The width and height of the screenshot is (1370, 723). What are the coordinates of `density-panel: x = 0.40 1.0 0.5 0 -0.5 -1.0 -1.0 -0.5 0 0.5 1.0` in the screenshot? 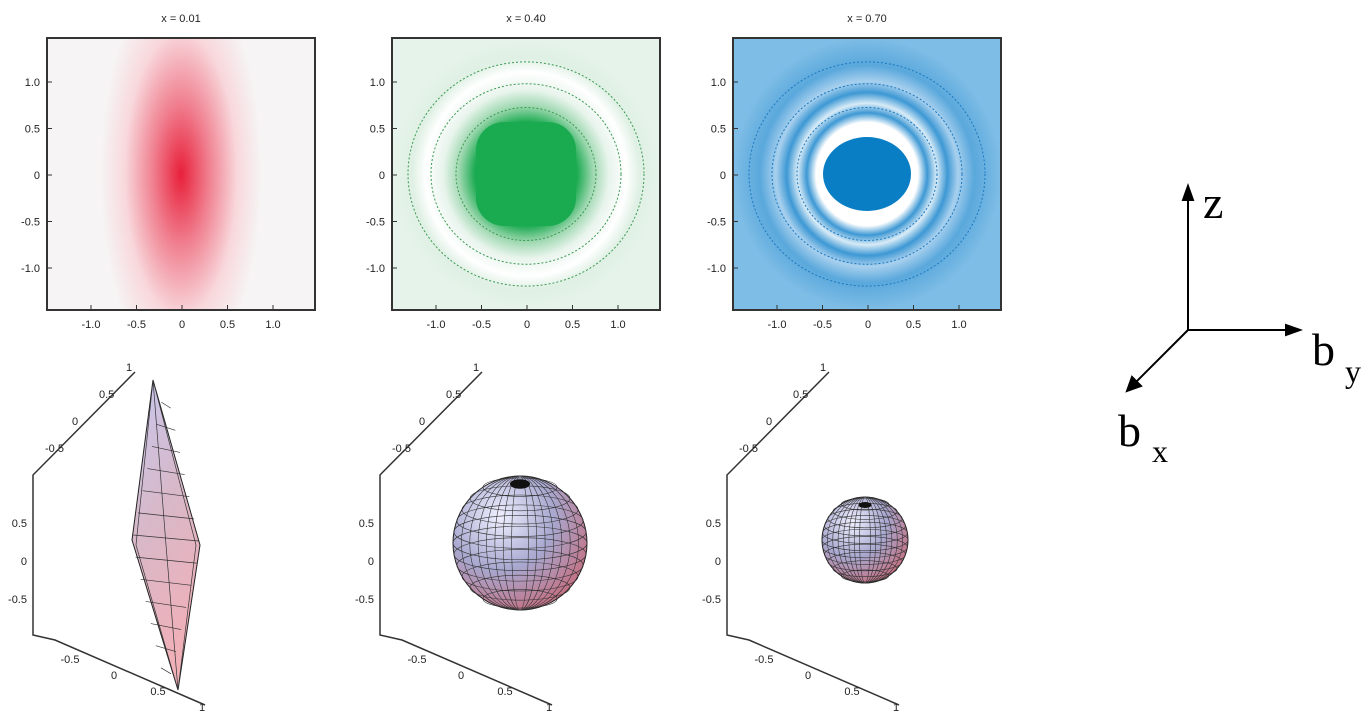 It's located at (513, 172).